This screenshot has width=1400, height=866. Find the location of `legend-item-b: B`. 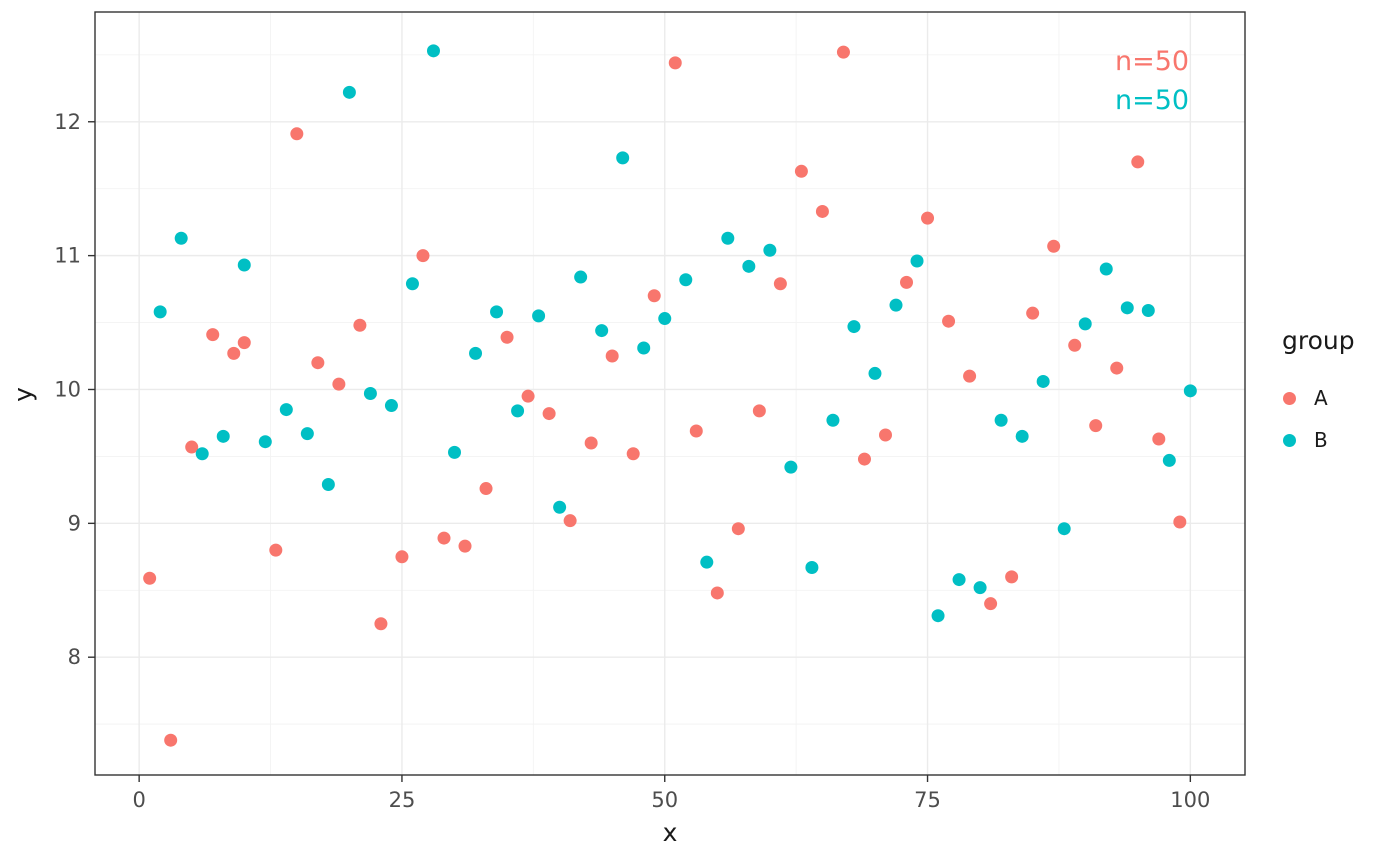

legend-item-b: B is located at coordinates (1313, 440).